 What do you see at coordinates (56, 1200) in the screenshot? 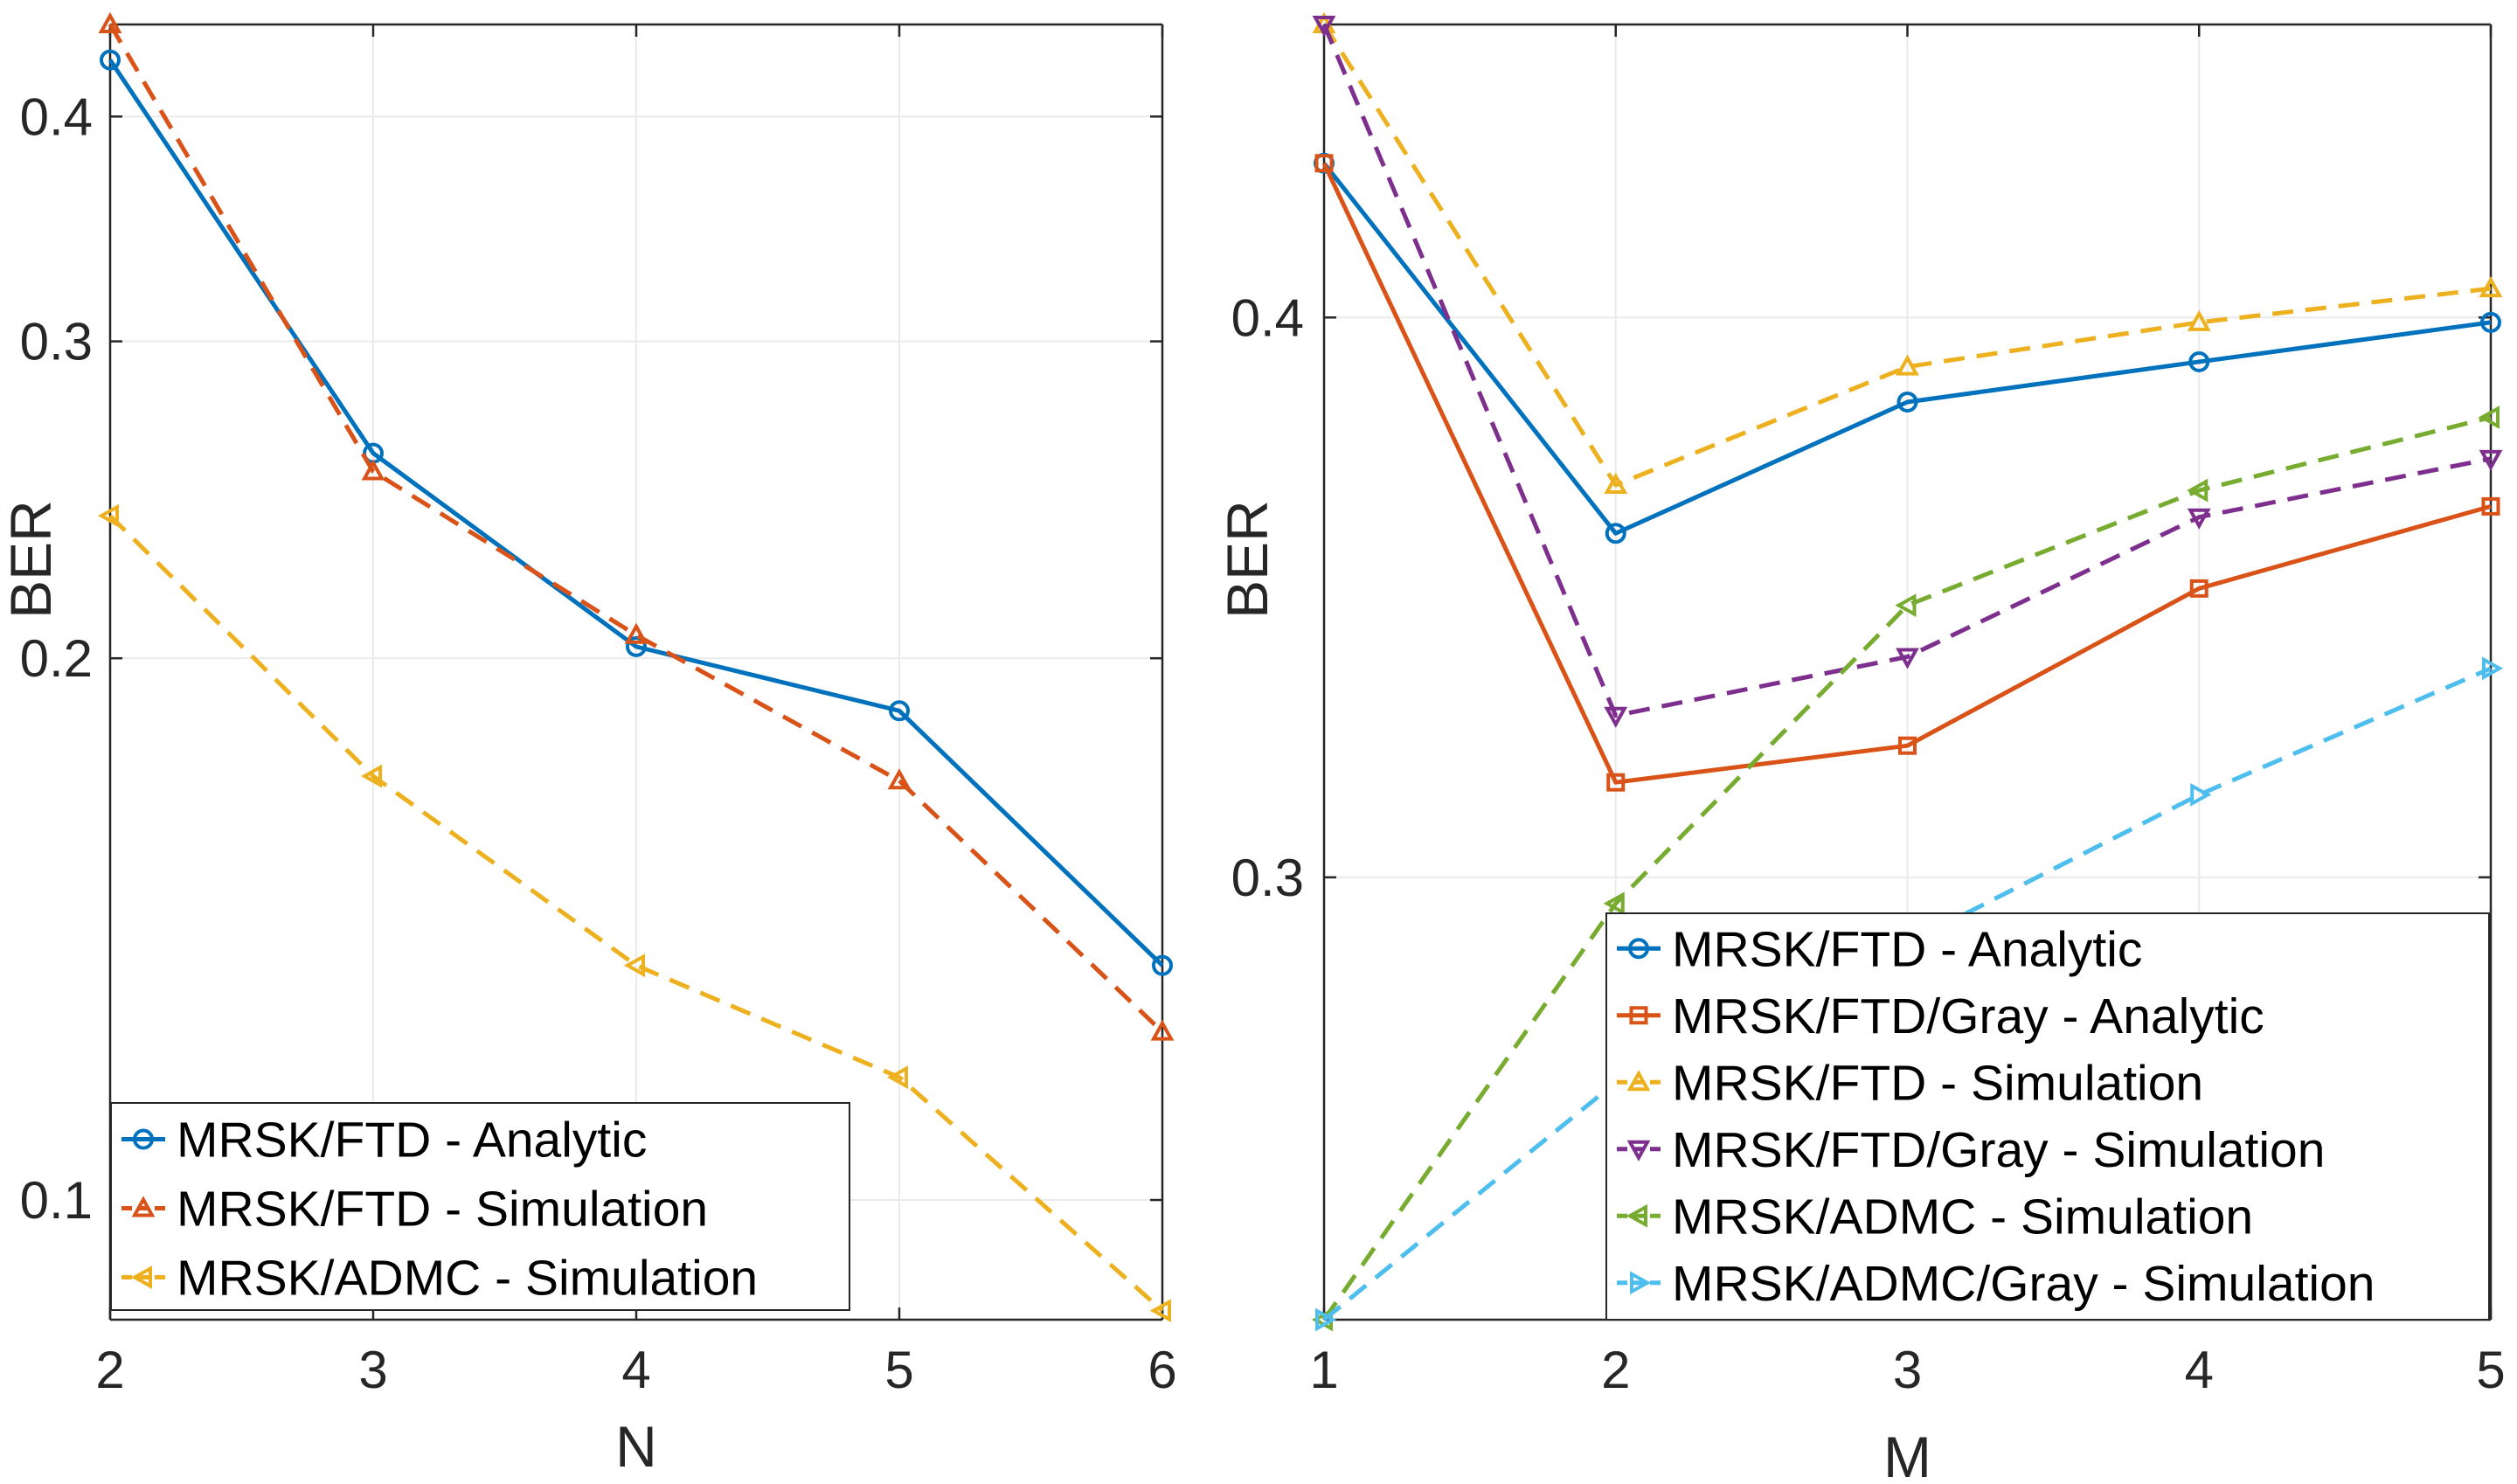
I see `left-y-tick-label: 0.1` at bounding box center [56, 1200].